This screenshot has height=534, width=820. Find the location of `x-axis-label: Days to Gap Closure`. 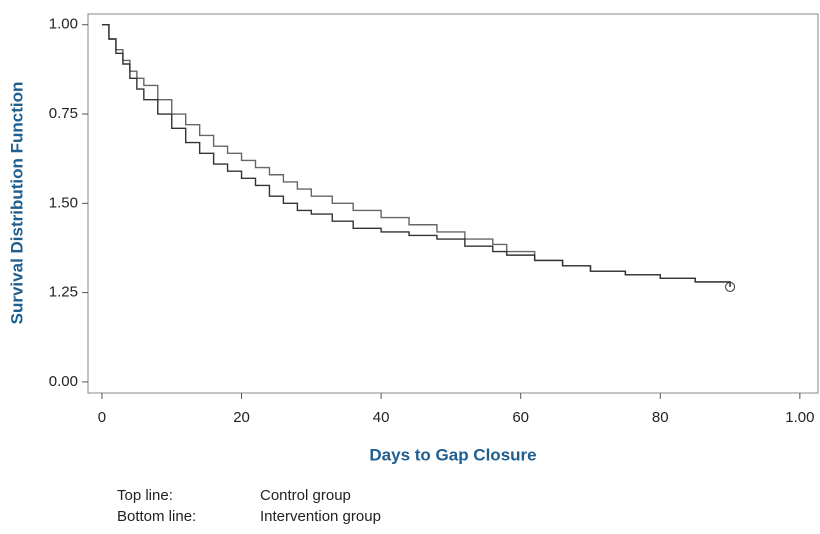

x-axis-label: Days to Gap Closure is located at coordinates (452, 454).